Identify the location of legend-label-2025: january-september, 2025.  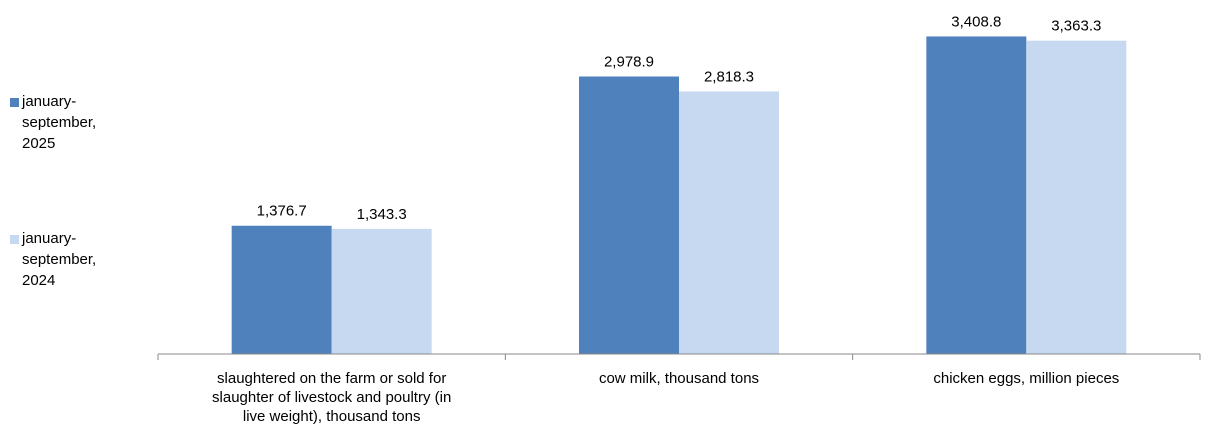
(59, 122).